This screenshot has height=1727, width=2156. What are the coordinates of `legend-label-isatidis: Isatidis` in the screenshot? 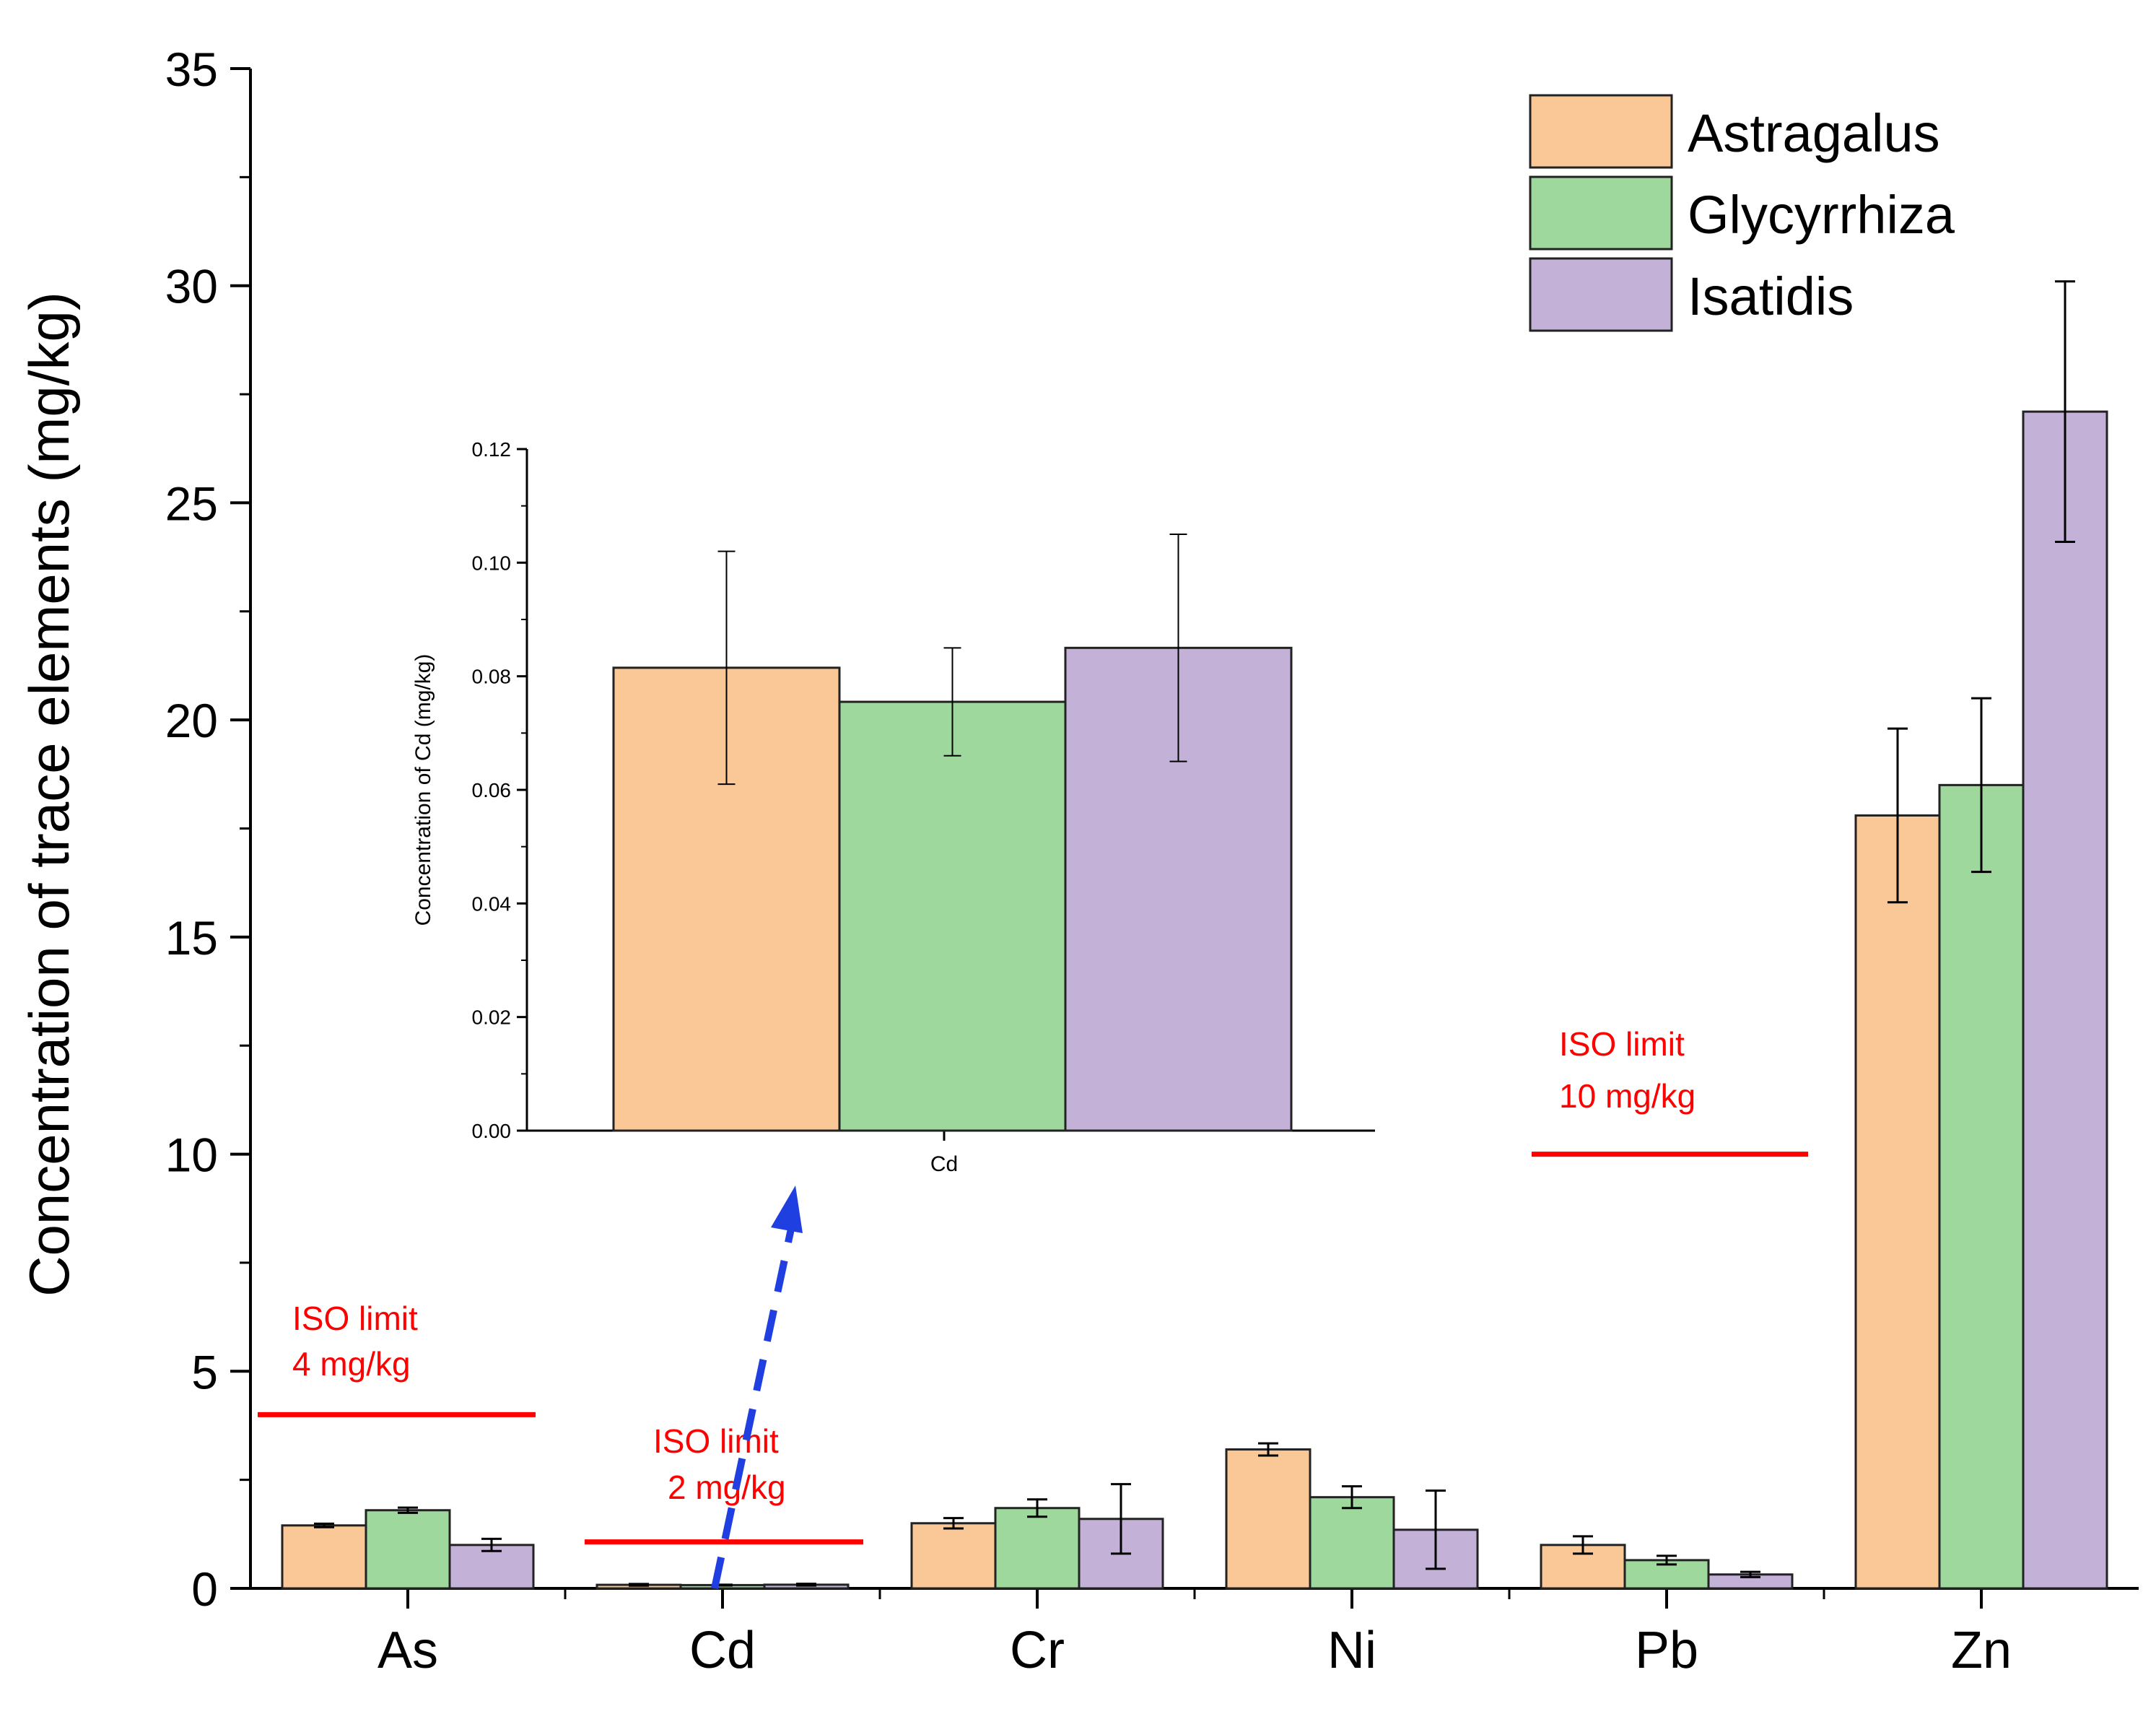 It's located at (1771, 296).